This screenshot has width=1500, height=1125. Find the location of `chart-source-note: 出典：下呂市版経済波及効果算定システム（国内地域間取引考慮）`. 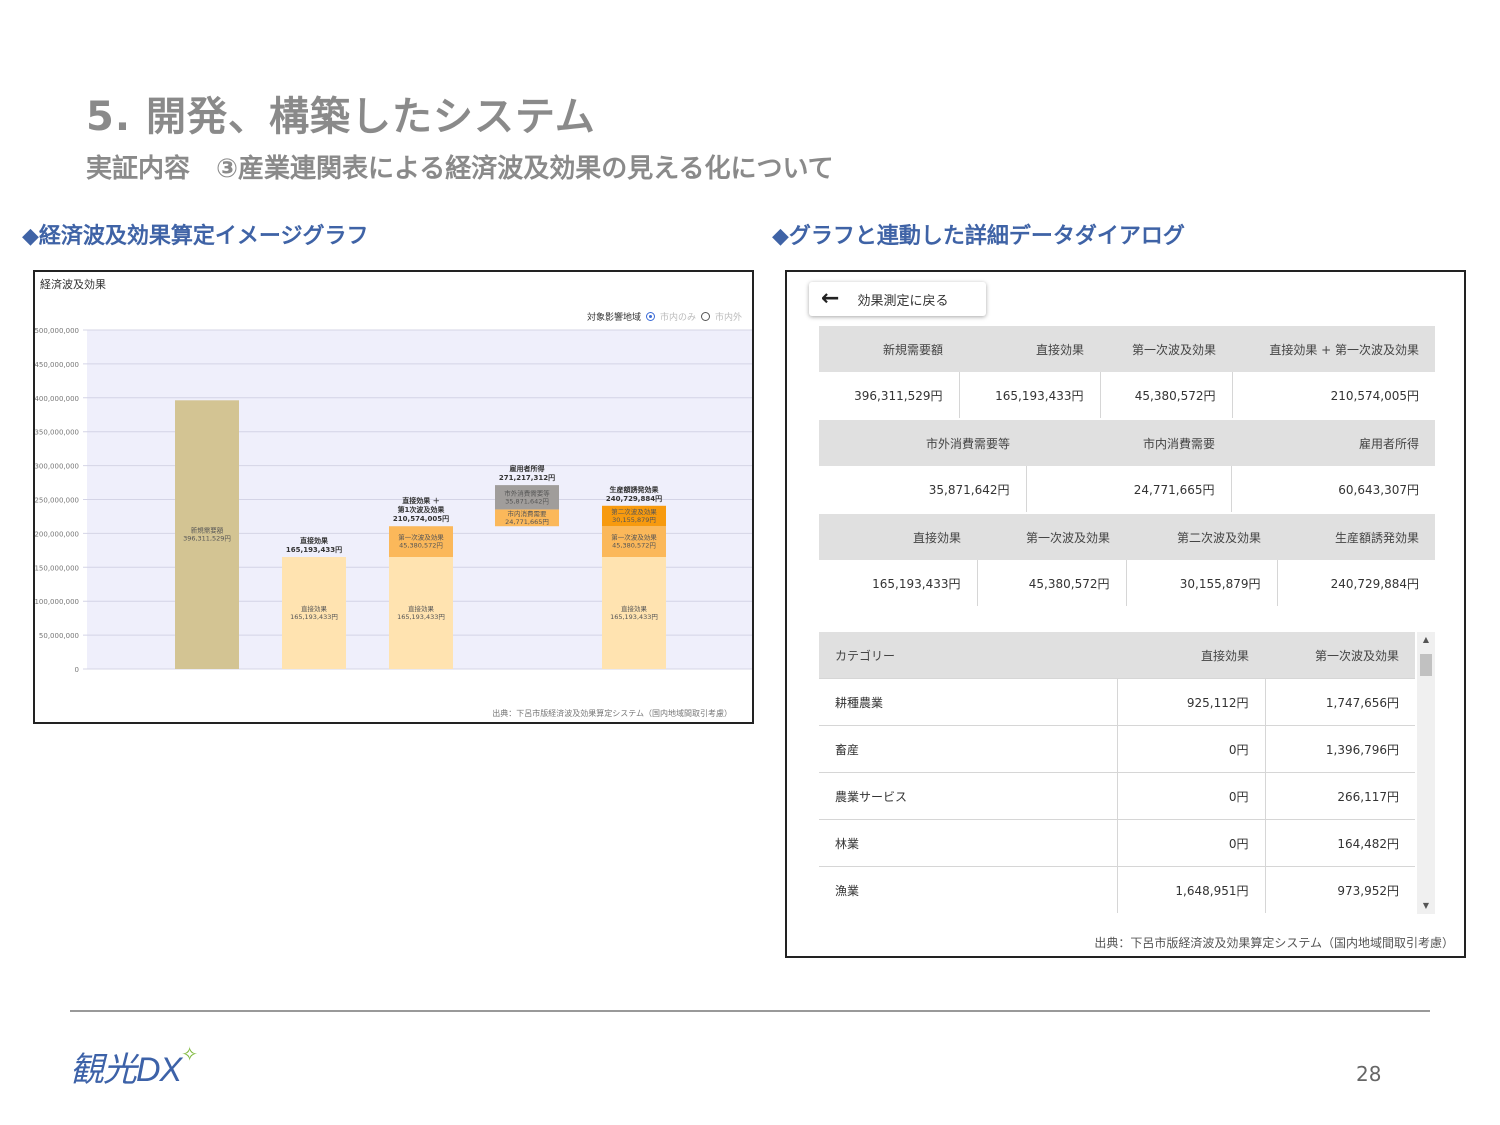

chart-source-note: 出典：下呂市版経済波及効果算定システム（国内地域間取引考慮） is located at coordinates (612, 713).